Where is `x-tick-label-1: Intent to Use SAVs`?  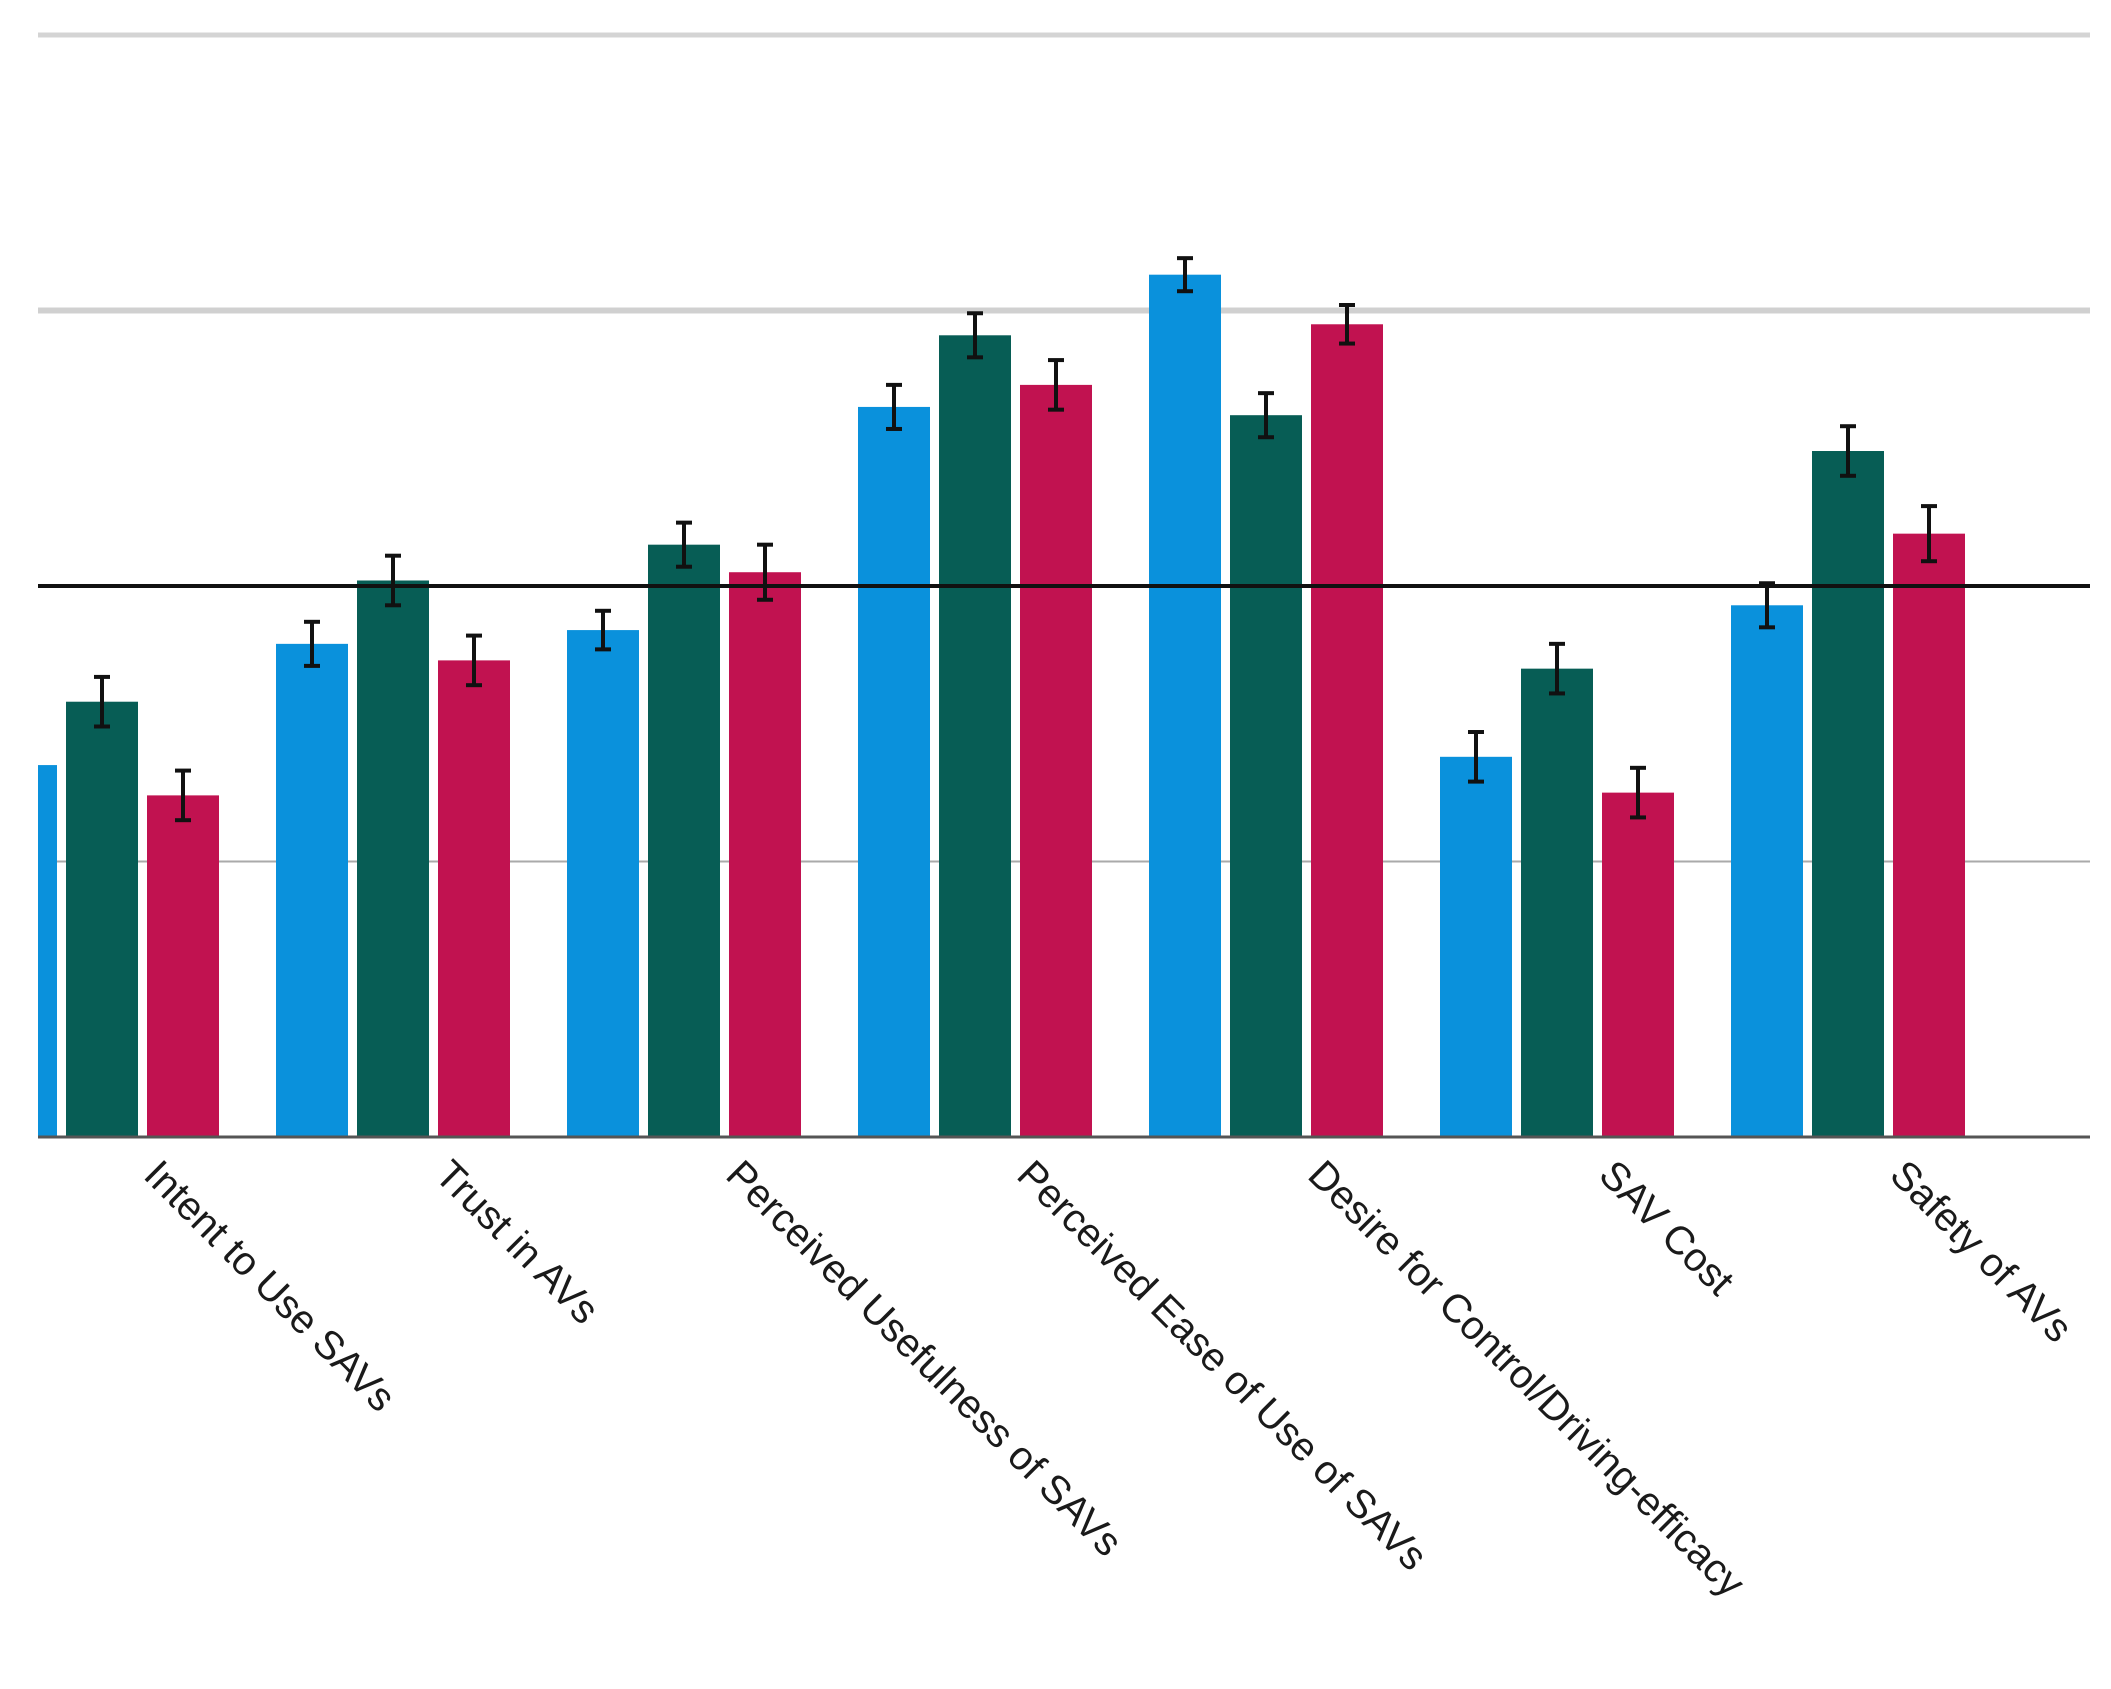
x-tick-label-1: Intent to Use SAVs is located at coordinates (270, 1286).